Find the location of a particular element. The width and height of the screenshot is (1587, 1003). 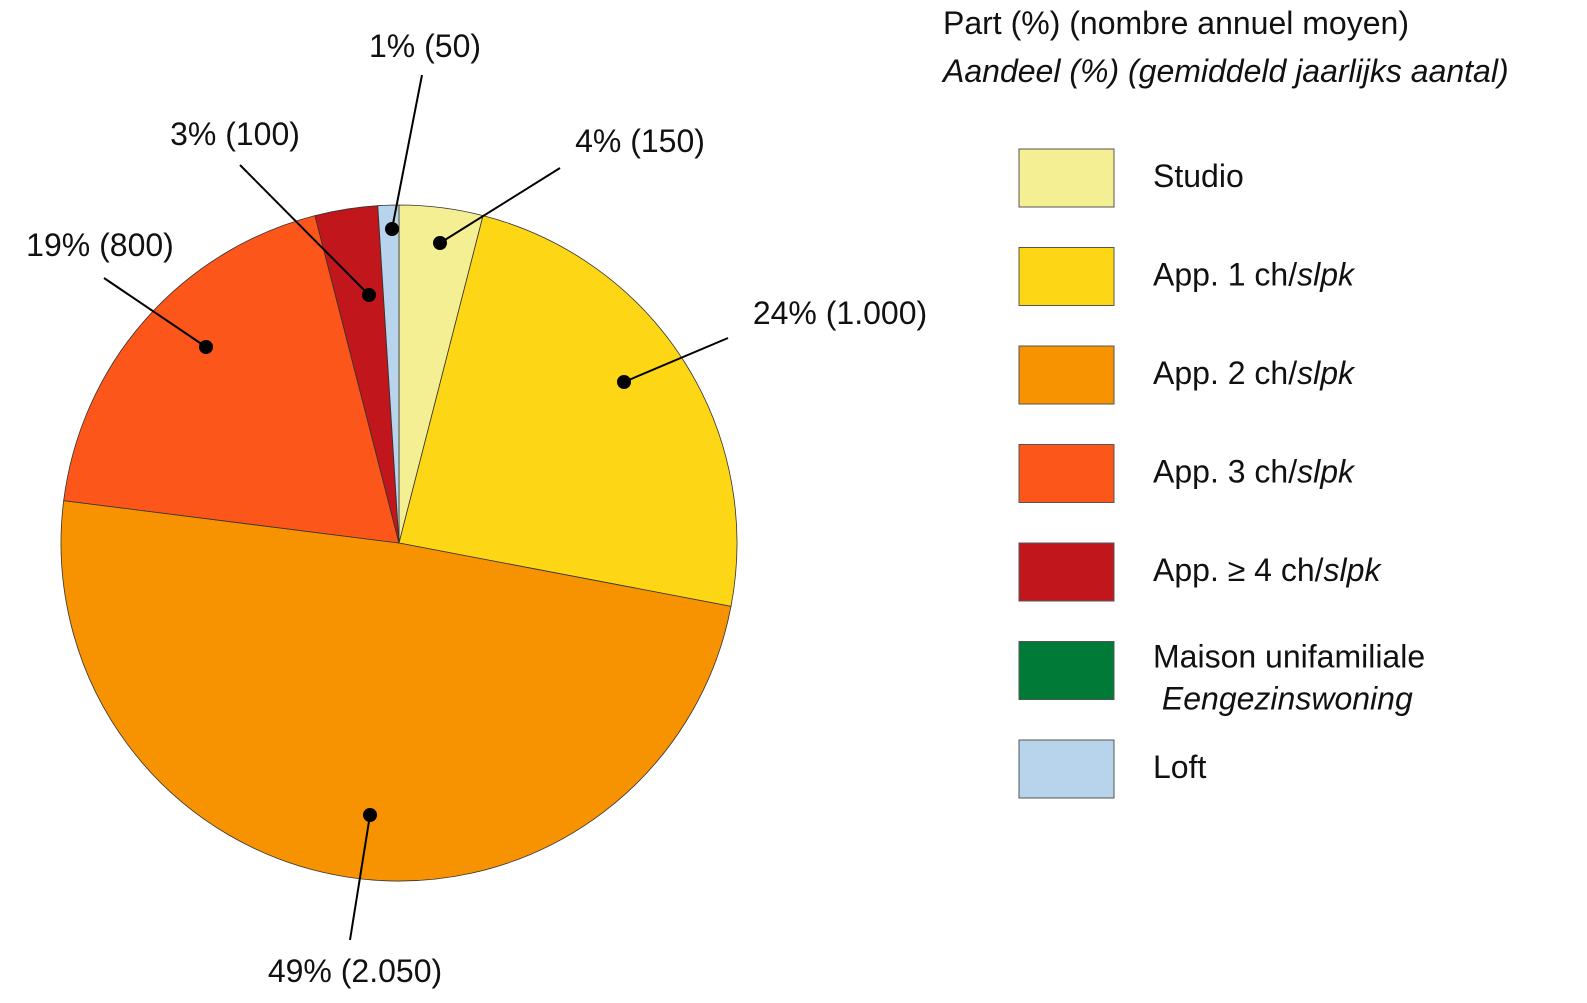

chart-subtitle: Aandeel (%) (gemiddeld jaarlijks aantal) is located at coordinates (1225, 71).